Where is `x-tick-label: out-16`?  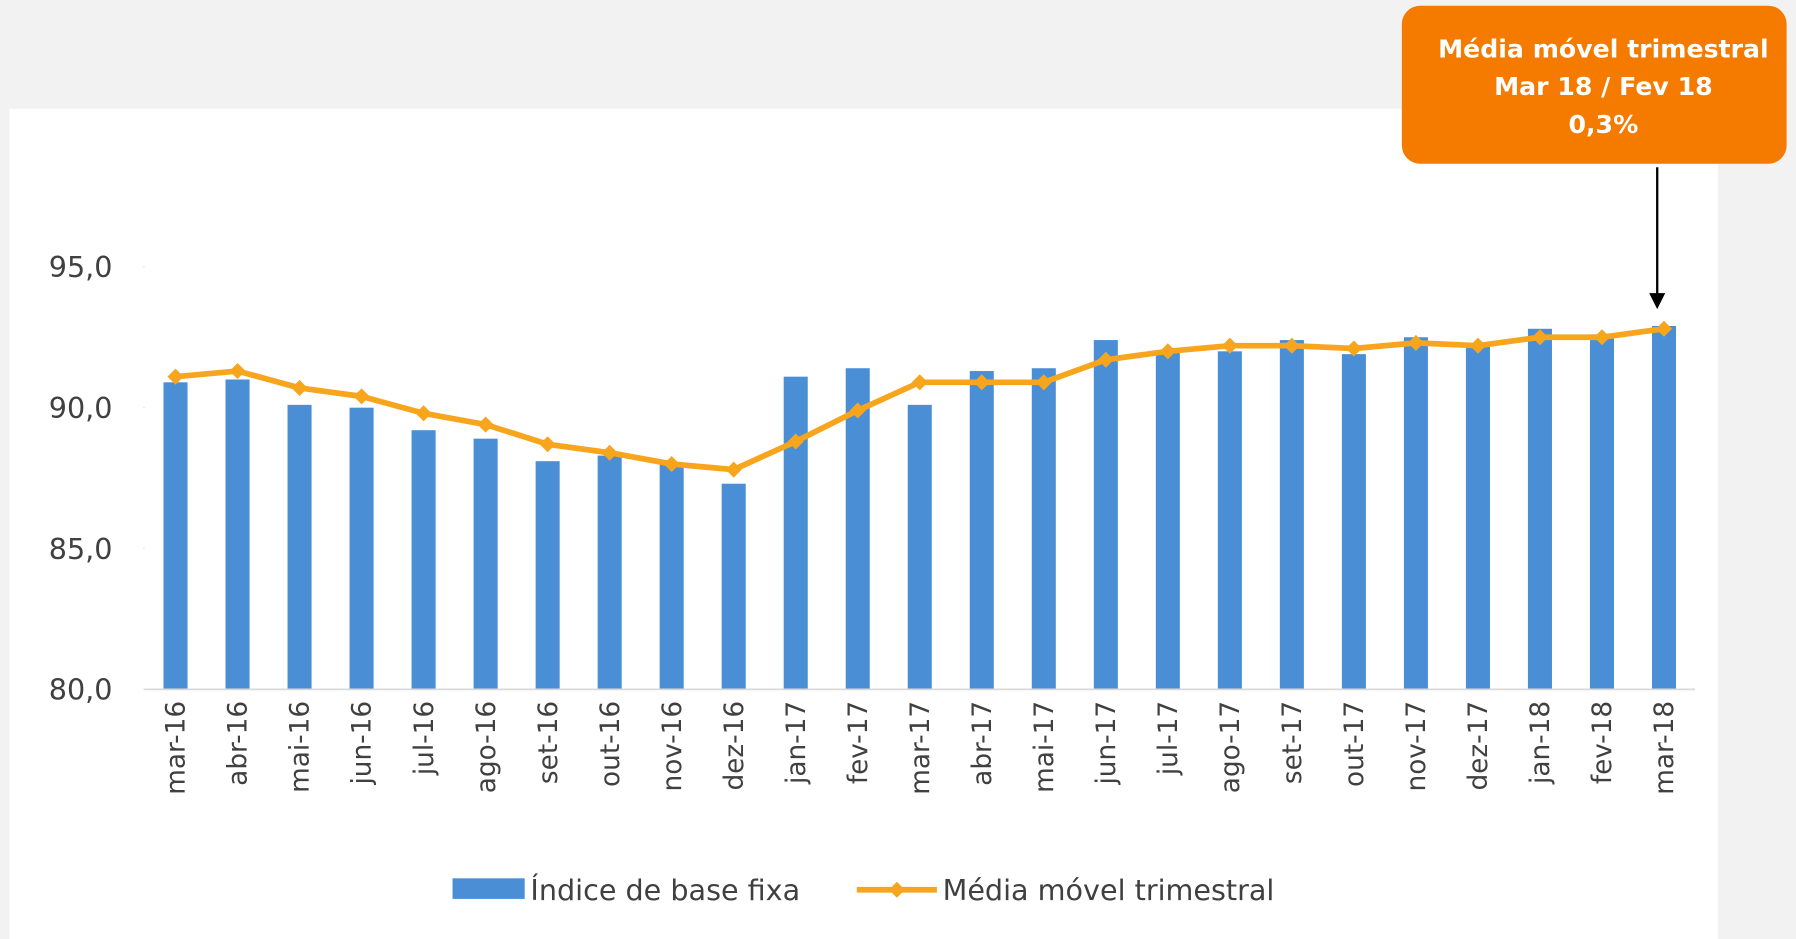
x-tick-label: out-16 is located at coordinates (611, 744).